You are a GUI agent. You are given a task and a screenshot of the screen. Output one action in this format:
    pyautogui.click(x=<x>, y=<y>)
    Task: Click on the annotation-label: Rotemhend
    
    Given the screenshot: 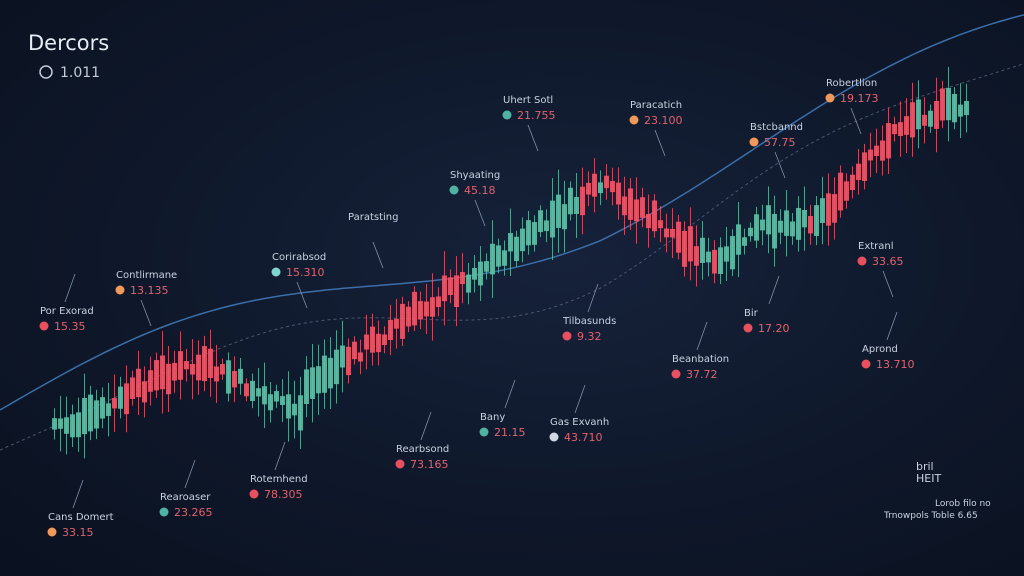 What is the action you would take?
    pyautogui.click(x=279, y=479)
    